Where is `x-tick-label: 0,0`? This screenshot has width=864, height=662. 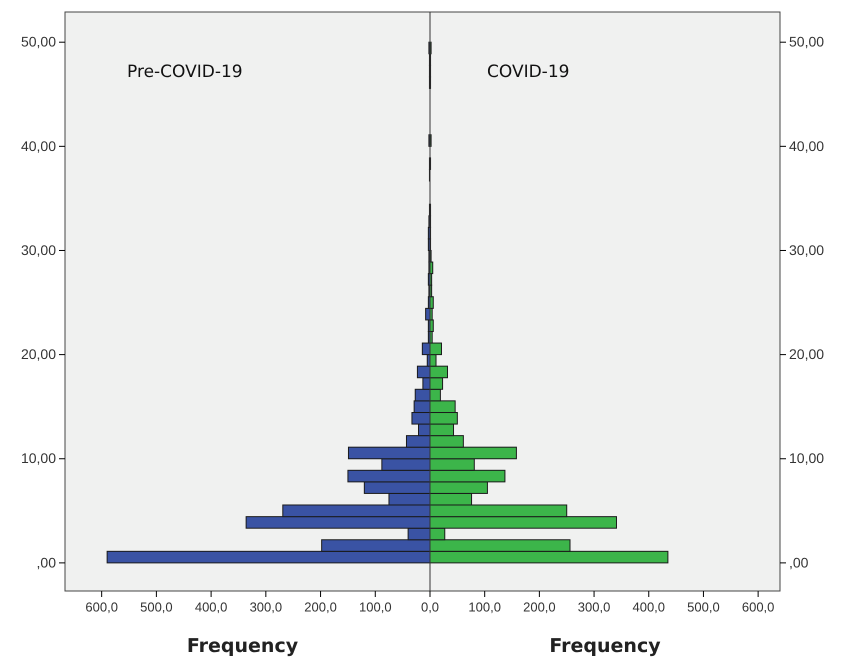
x-tick-label: 0,0 is located at coordinates (430, 607).